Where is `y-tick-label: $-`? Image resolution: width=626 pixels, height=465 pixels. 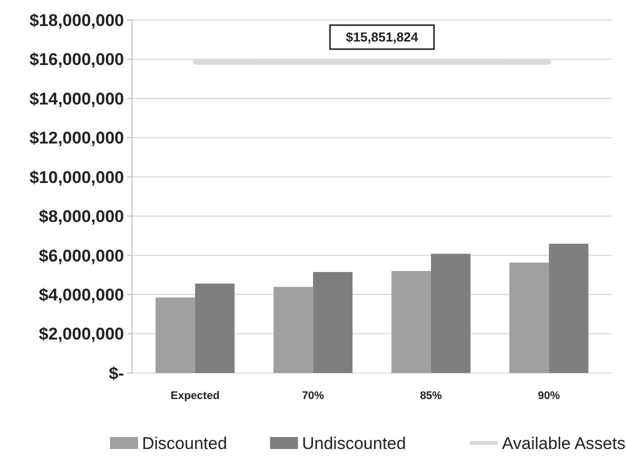
y-tick-label: $- is located at coordinates (116, 373).